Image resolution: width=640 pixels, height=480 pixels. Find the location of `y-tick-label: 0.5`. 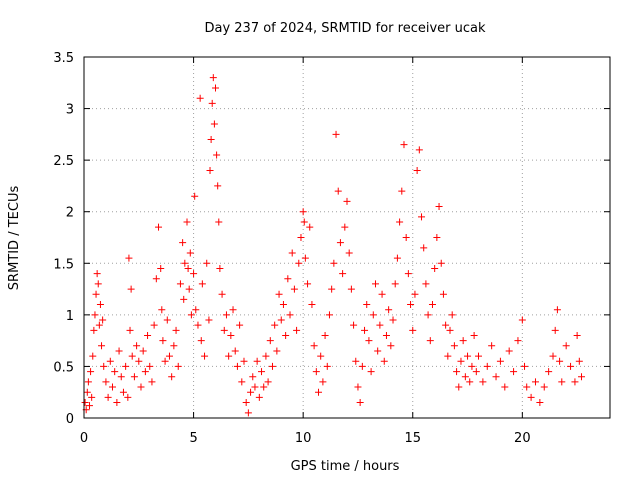

y-tick-label: 0.5 is located at coordinates (63, 367).